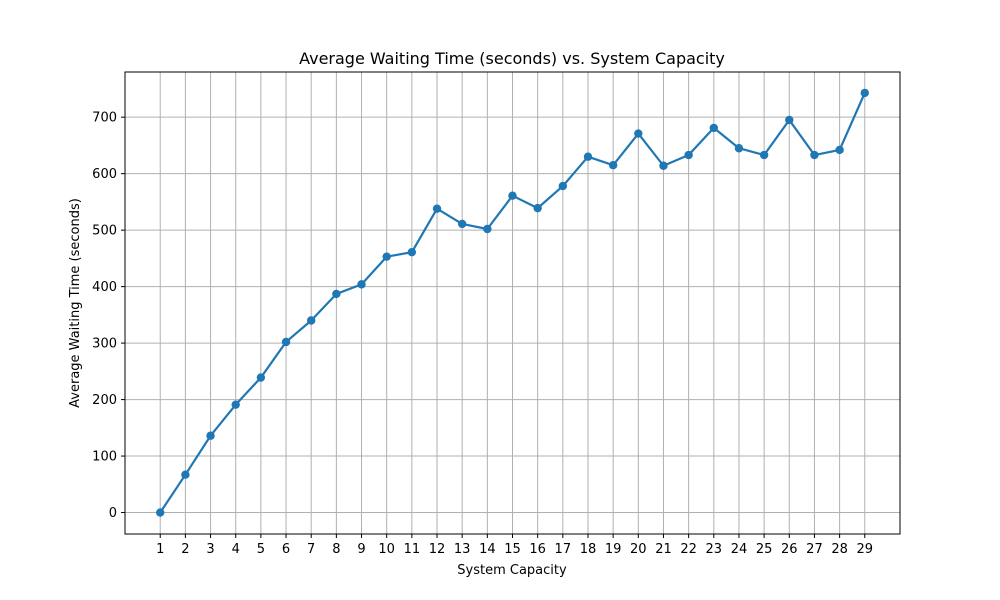 The image size is (1000, 600). Describe the element at coordinates (688, 549) in the screenshot. I see `x-tick-label: 22` at that location.